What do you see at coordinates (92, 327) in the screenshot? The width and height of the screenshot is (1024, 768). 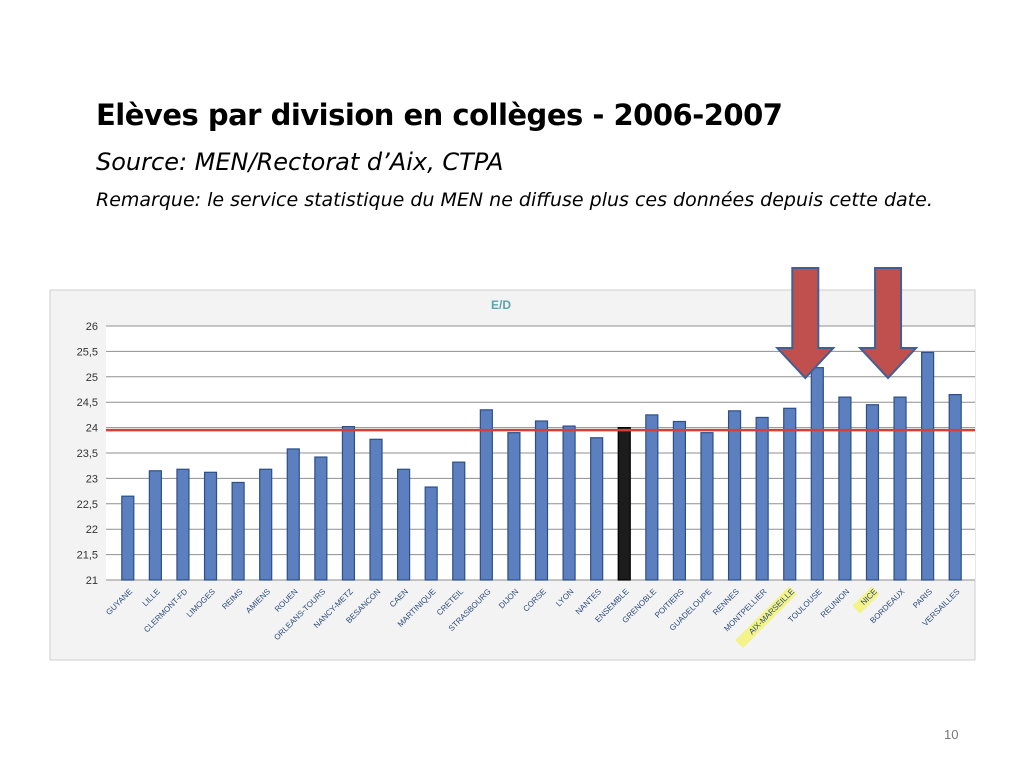 I see `y-tick-label: 26` at bounding box center [92, 327].